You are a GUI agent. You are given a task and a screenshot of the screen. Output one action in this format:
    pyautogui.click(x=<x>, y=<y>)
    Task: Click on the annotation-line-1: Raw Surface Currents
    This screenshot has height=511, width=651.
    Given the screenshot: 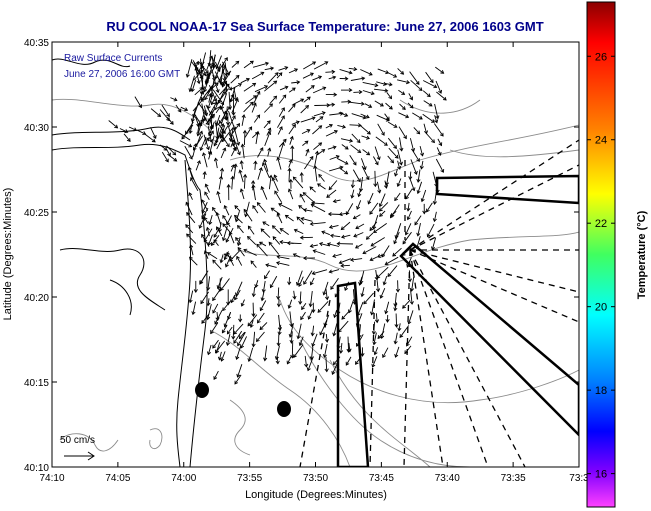 What is the action you would take?
    pyautogui.click(x=113, y=58)
    